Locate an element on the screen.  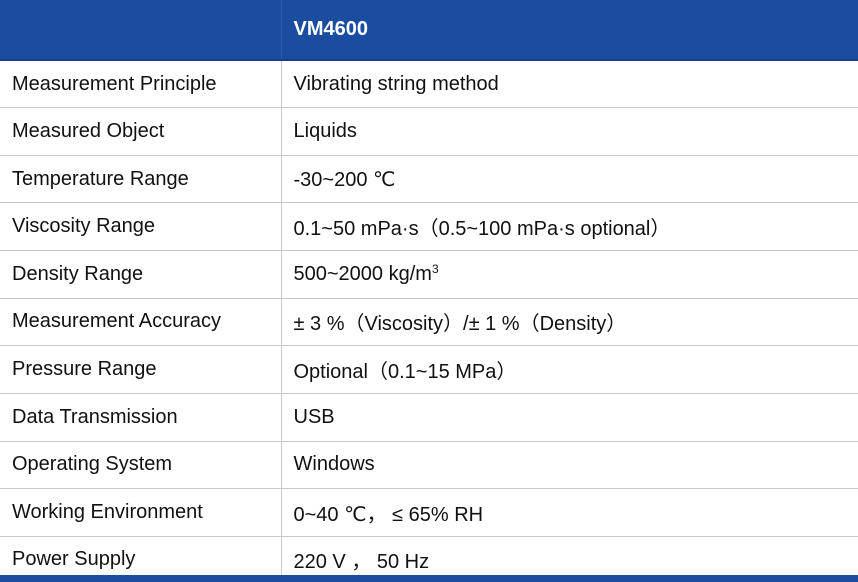
table-row: Measured Object Liquids is located at coordinates (429, 131).